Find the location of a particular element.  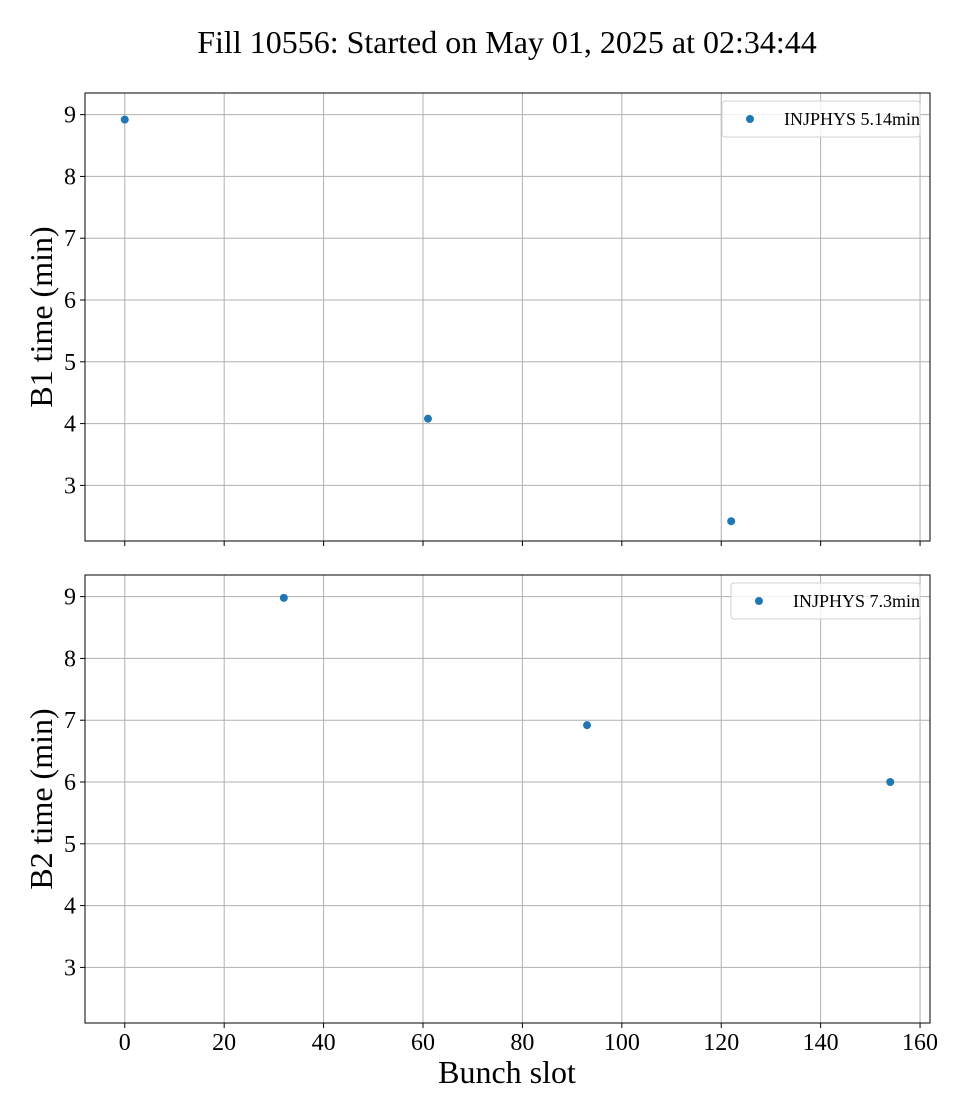

x-tick-label: 40 is located at coordinates (324, 1043).